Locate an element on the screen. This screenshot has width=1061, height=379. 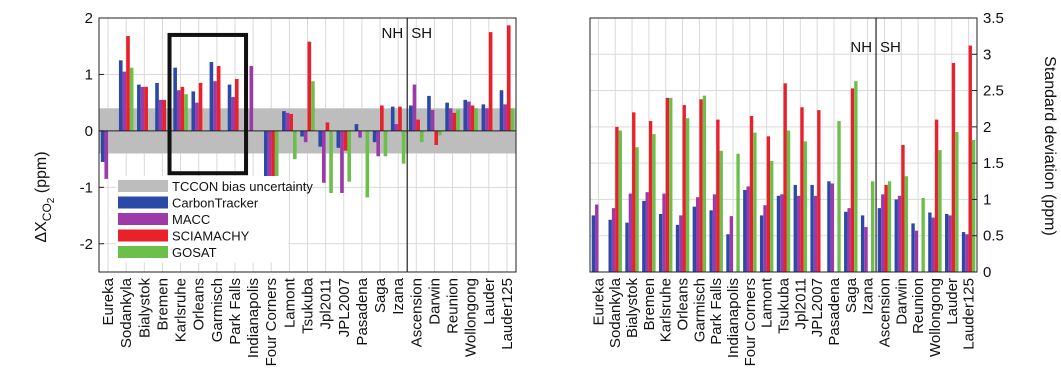
bar-macc-eureka is located at coordinates (106, 154).